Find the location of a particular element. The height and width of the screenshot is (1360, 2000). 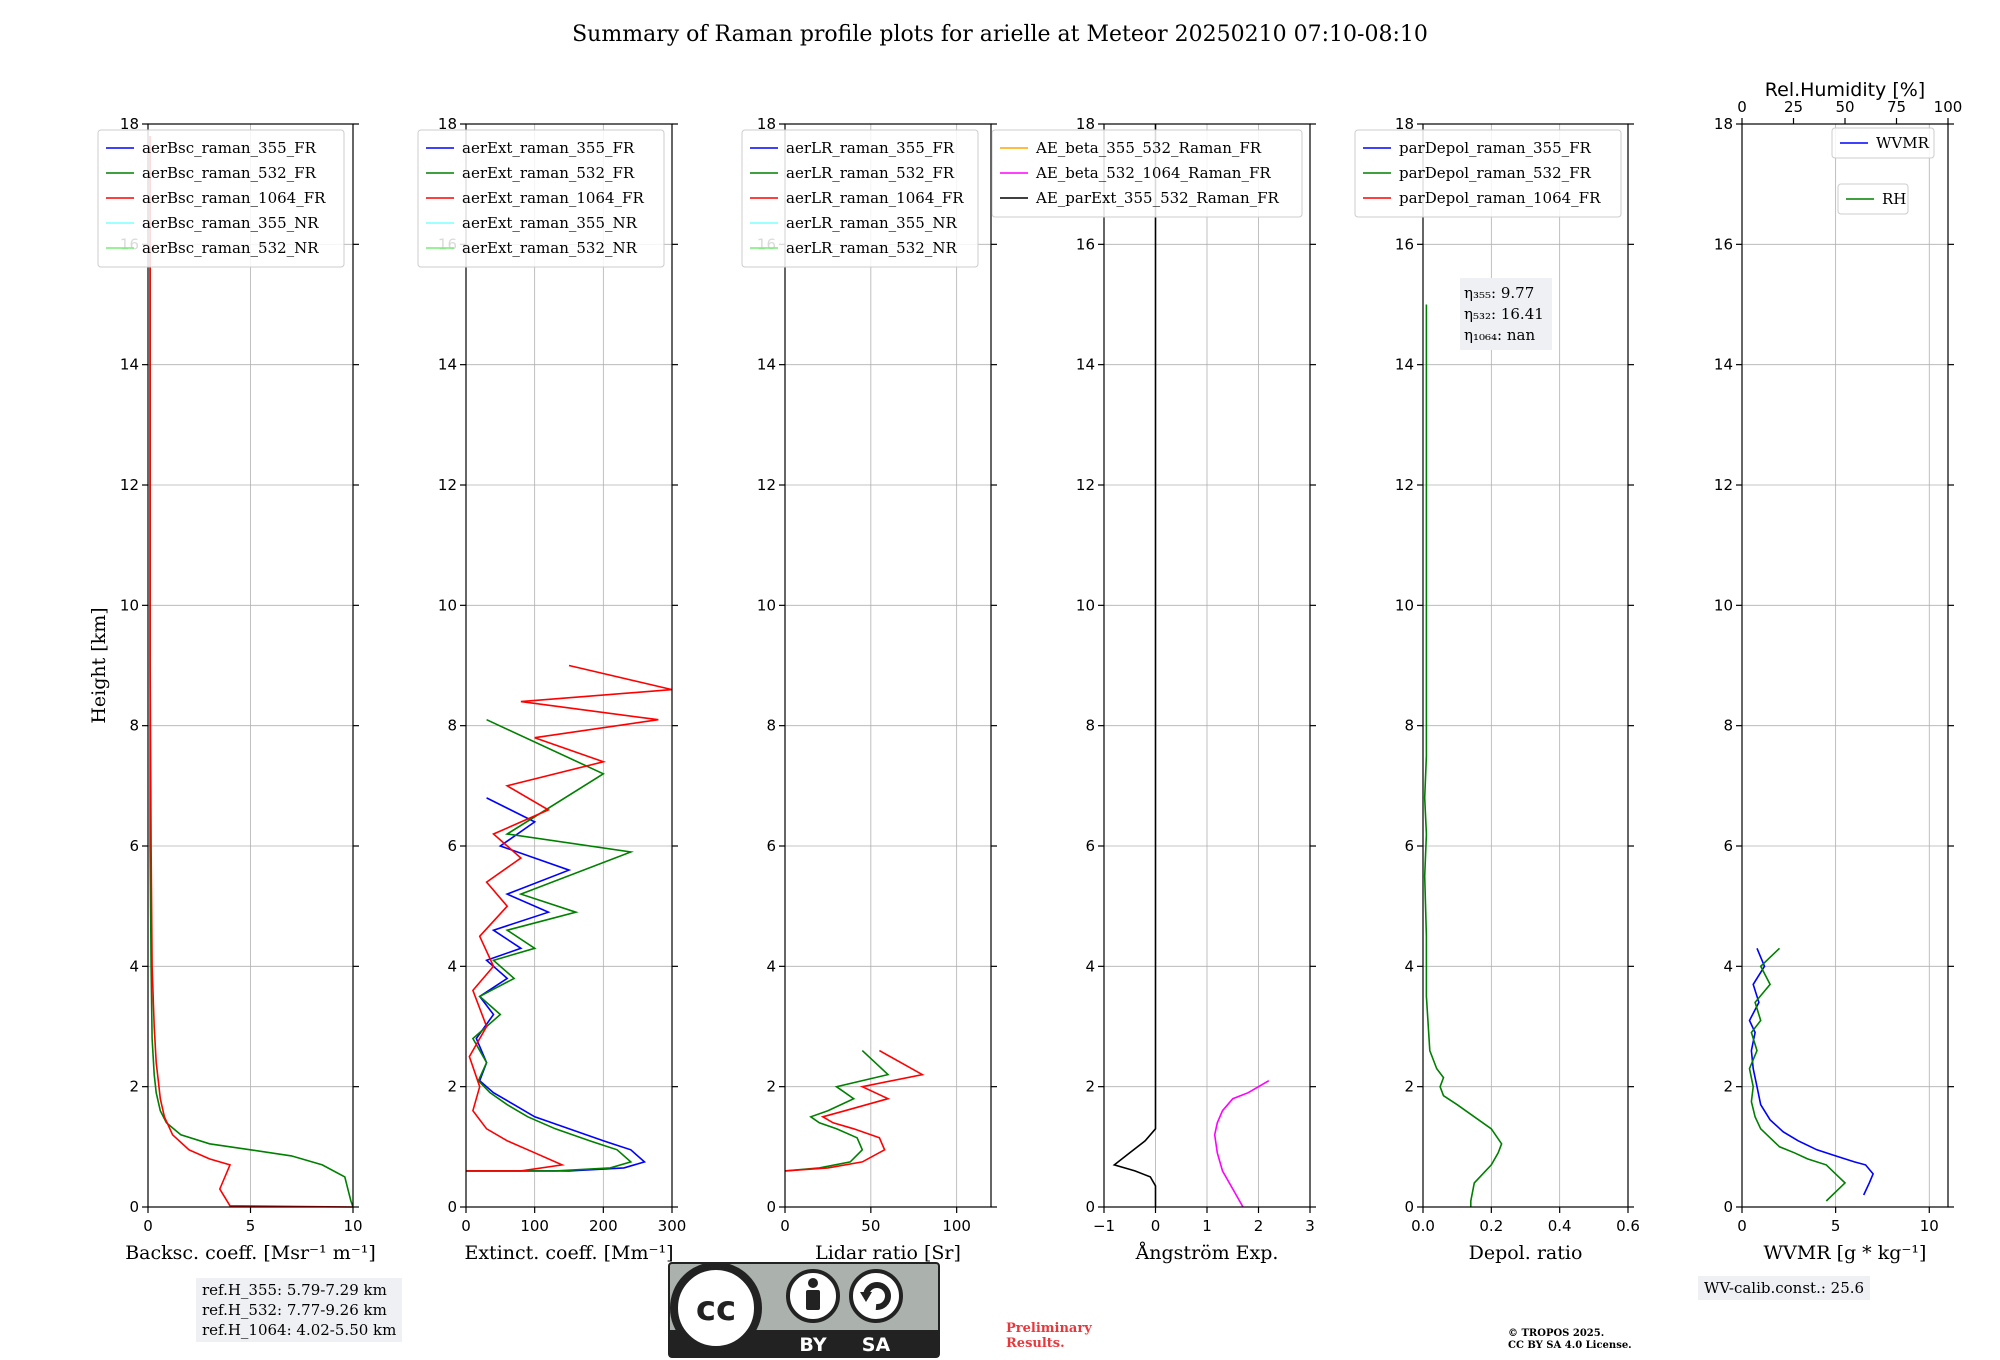

legend-box-lidar_ratio is located at coordinates (860, 198).